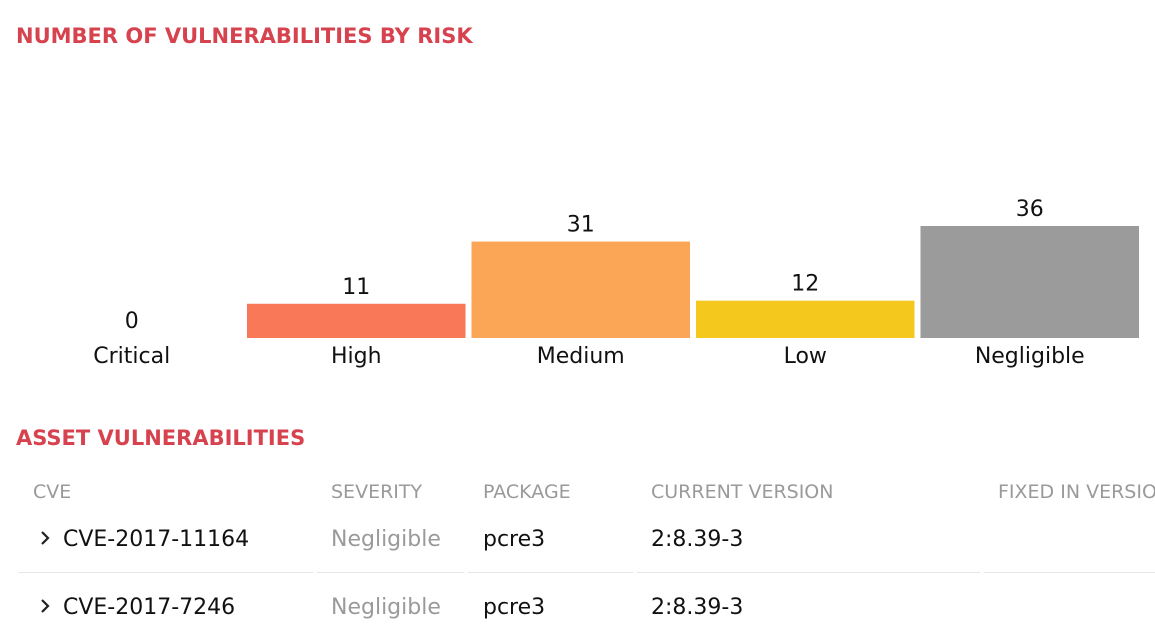 Image resolution: width=1155 pixels, height=633 pixels. What do you see at coordinates (1030, 209) in the screenshot?
I see `value-label: 36` at bounding box center [1030, 209].